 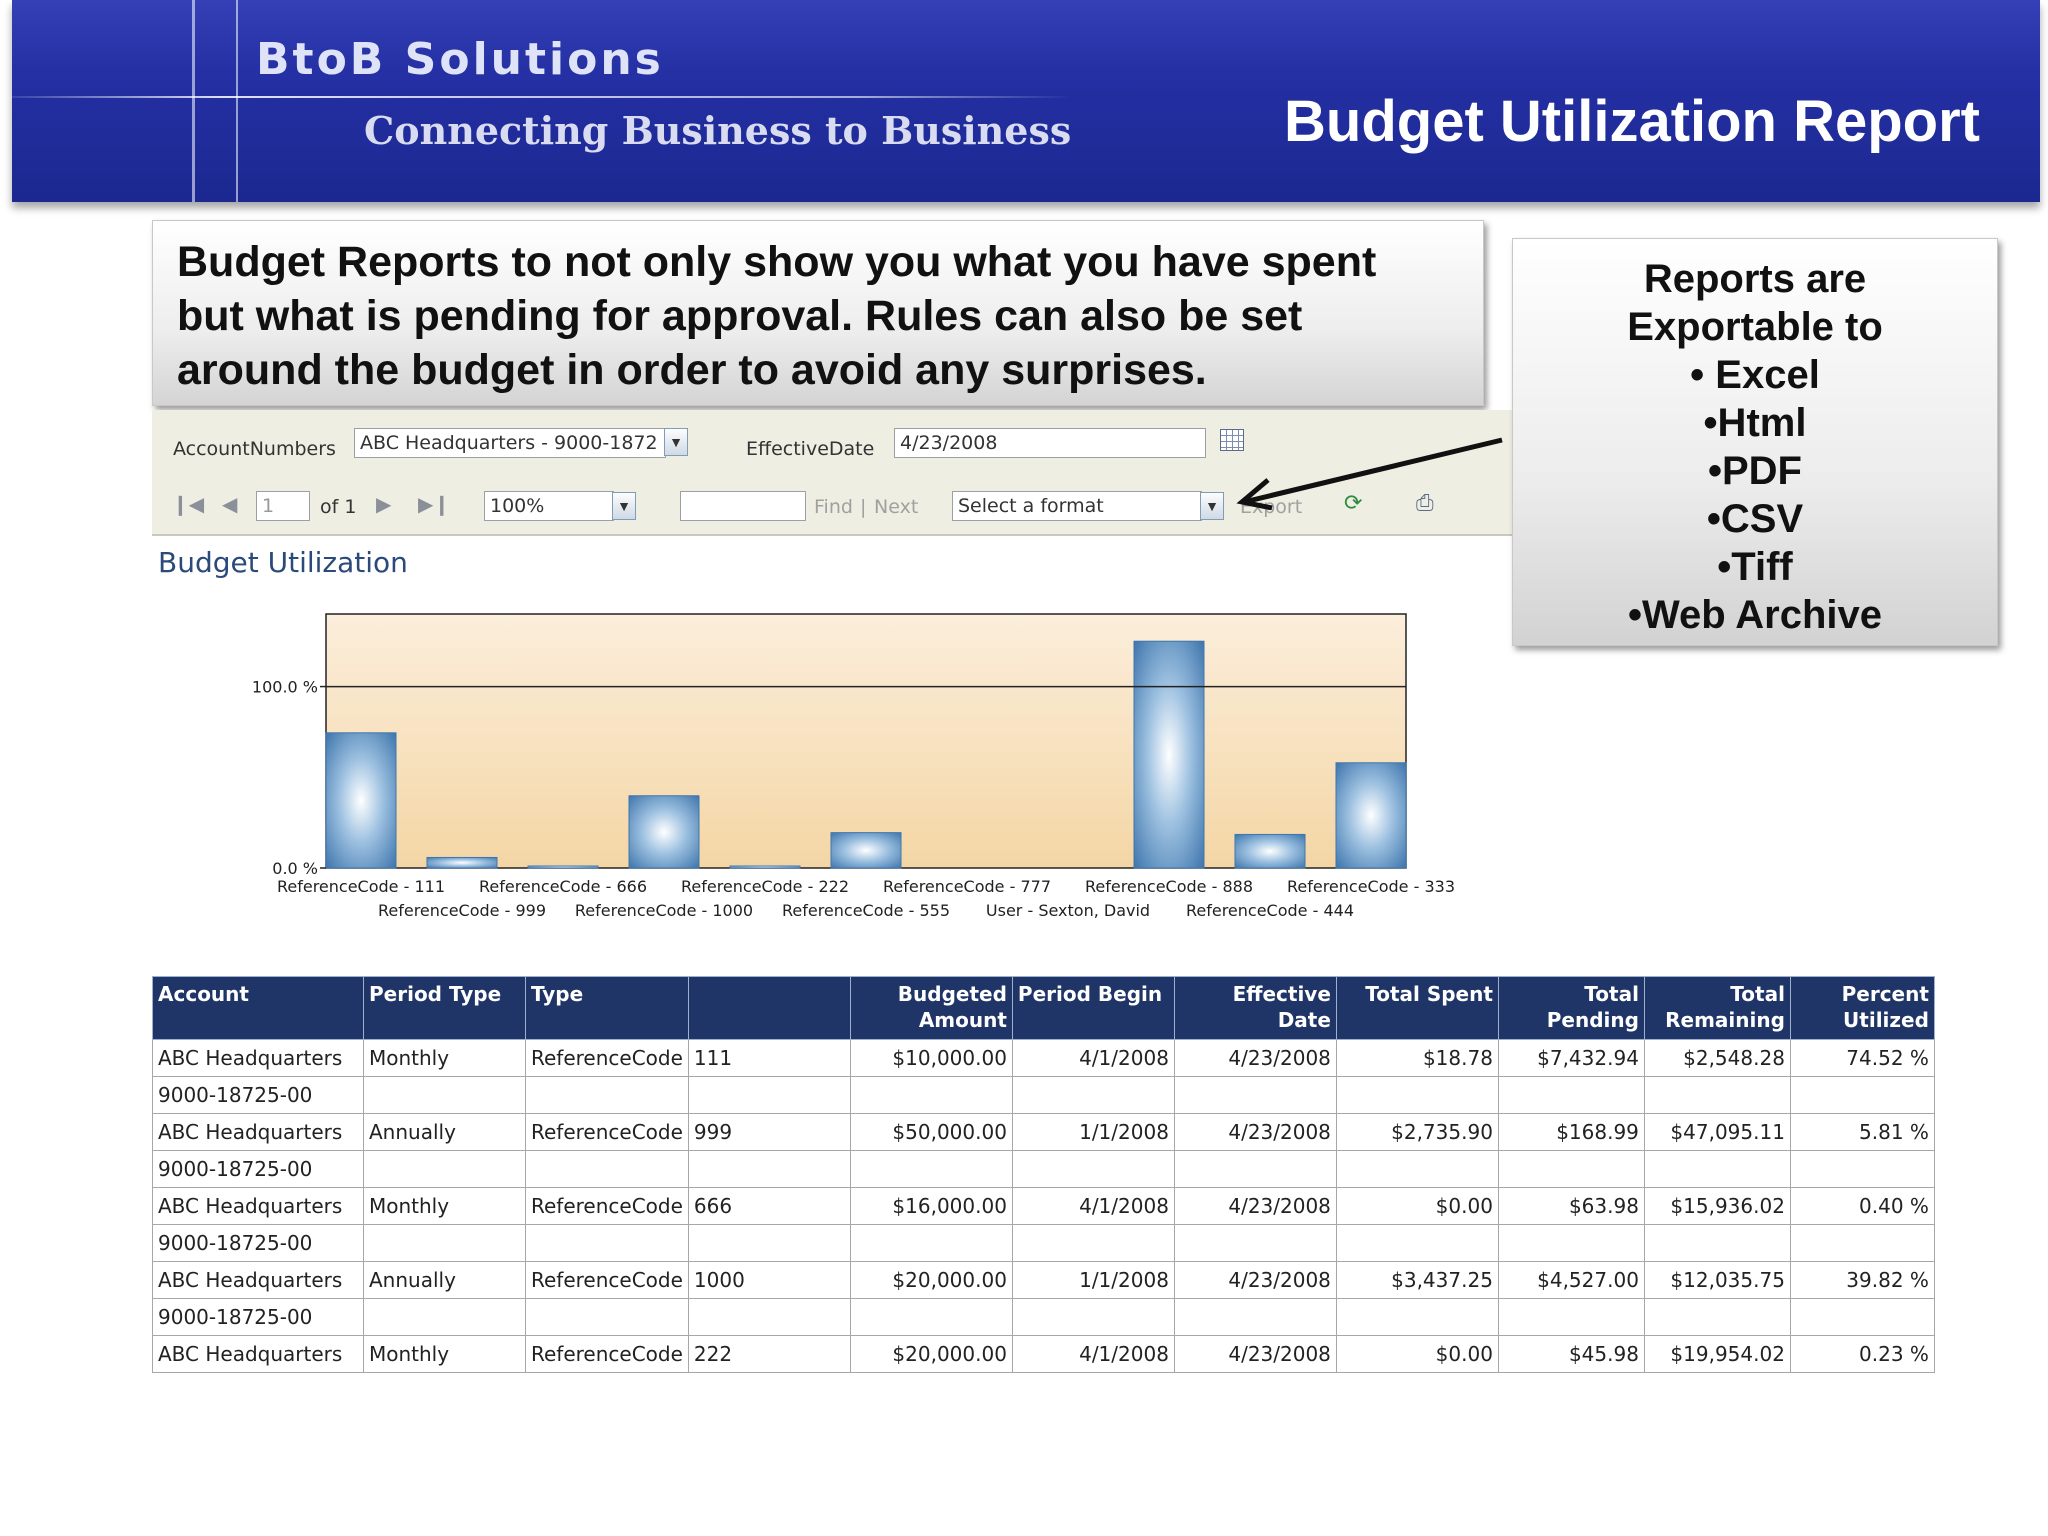 What do you see at coordinates (1369, 473) in the screenshot?
I see `export-pointer-arrow` at bounding box center [1369, 473].